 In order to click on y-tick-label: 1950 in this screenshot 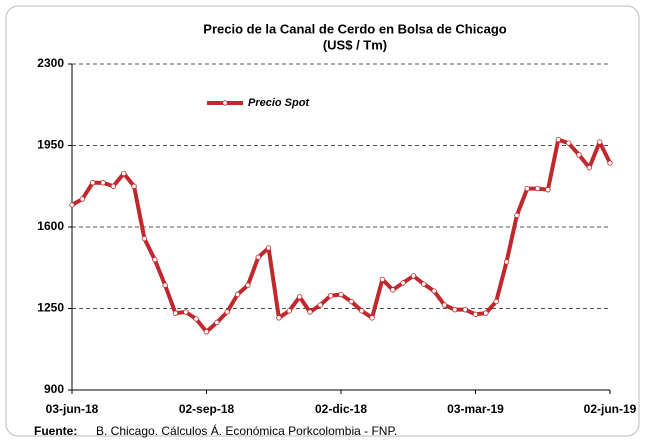, I will do `click(50, 145)`.